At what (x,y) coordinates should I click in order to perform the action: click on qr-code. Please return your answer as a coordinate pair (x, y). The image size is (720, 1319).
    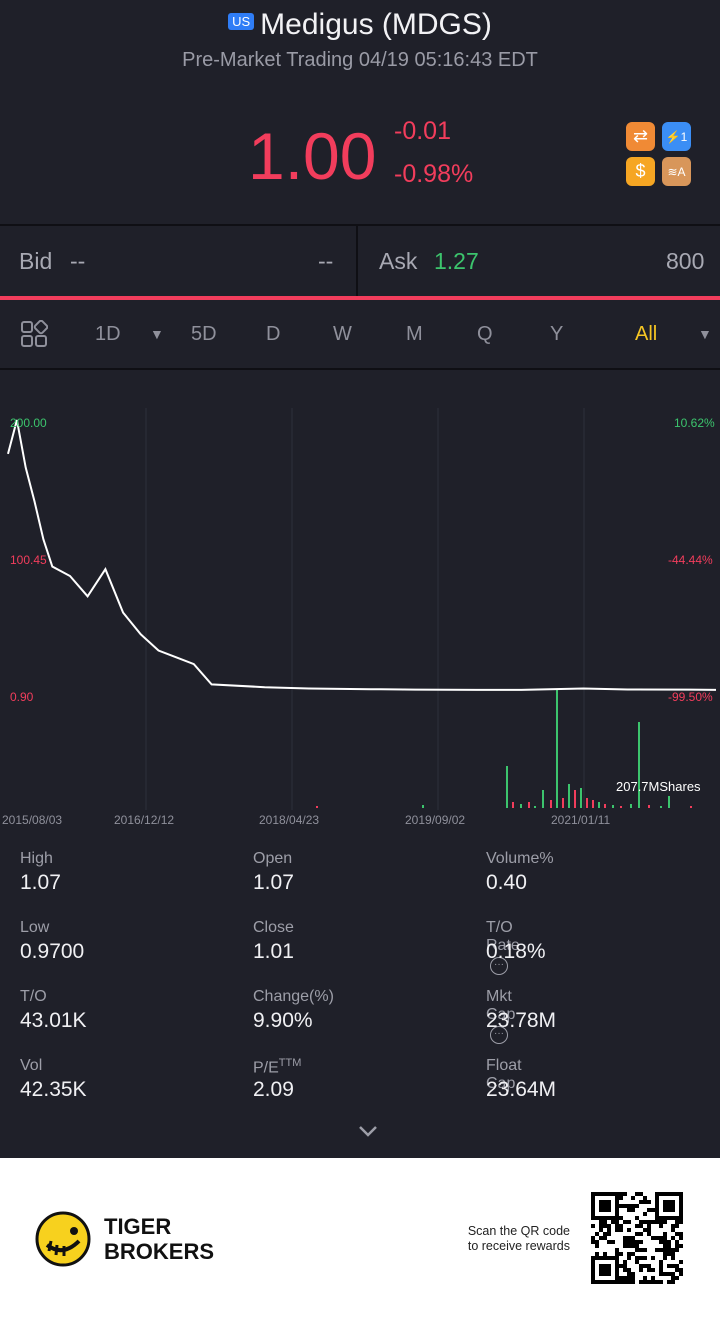
    Looking at the image, I should click on (637, 1240).